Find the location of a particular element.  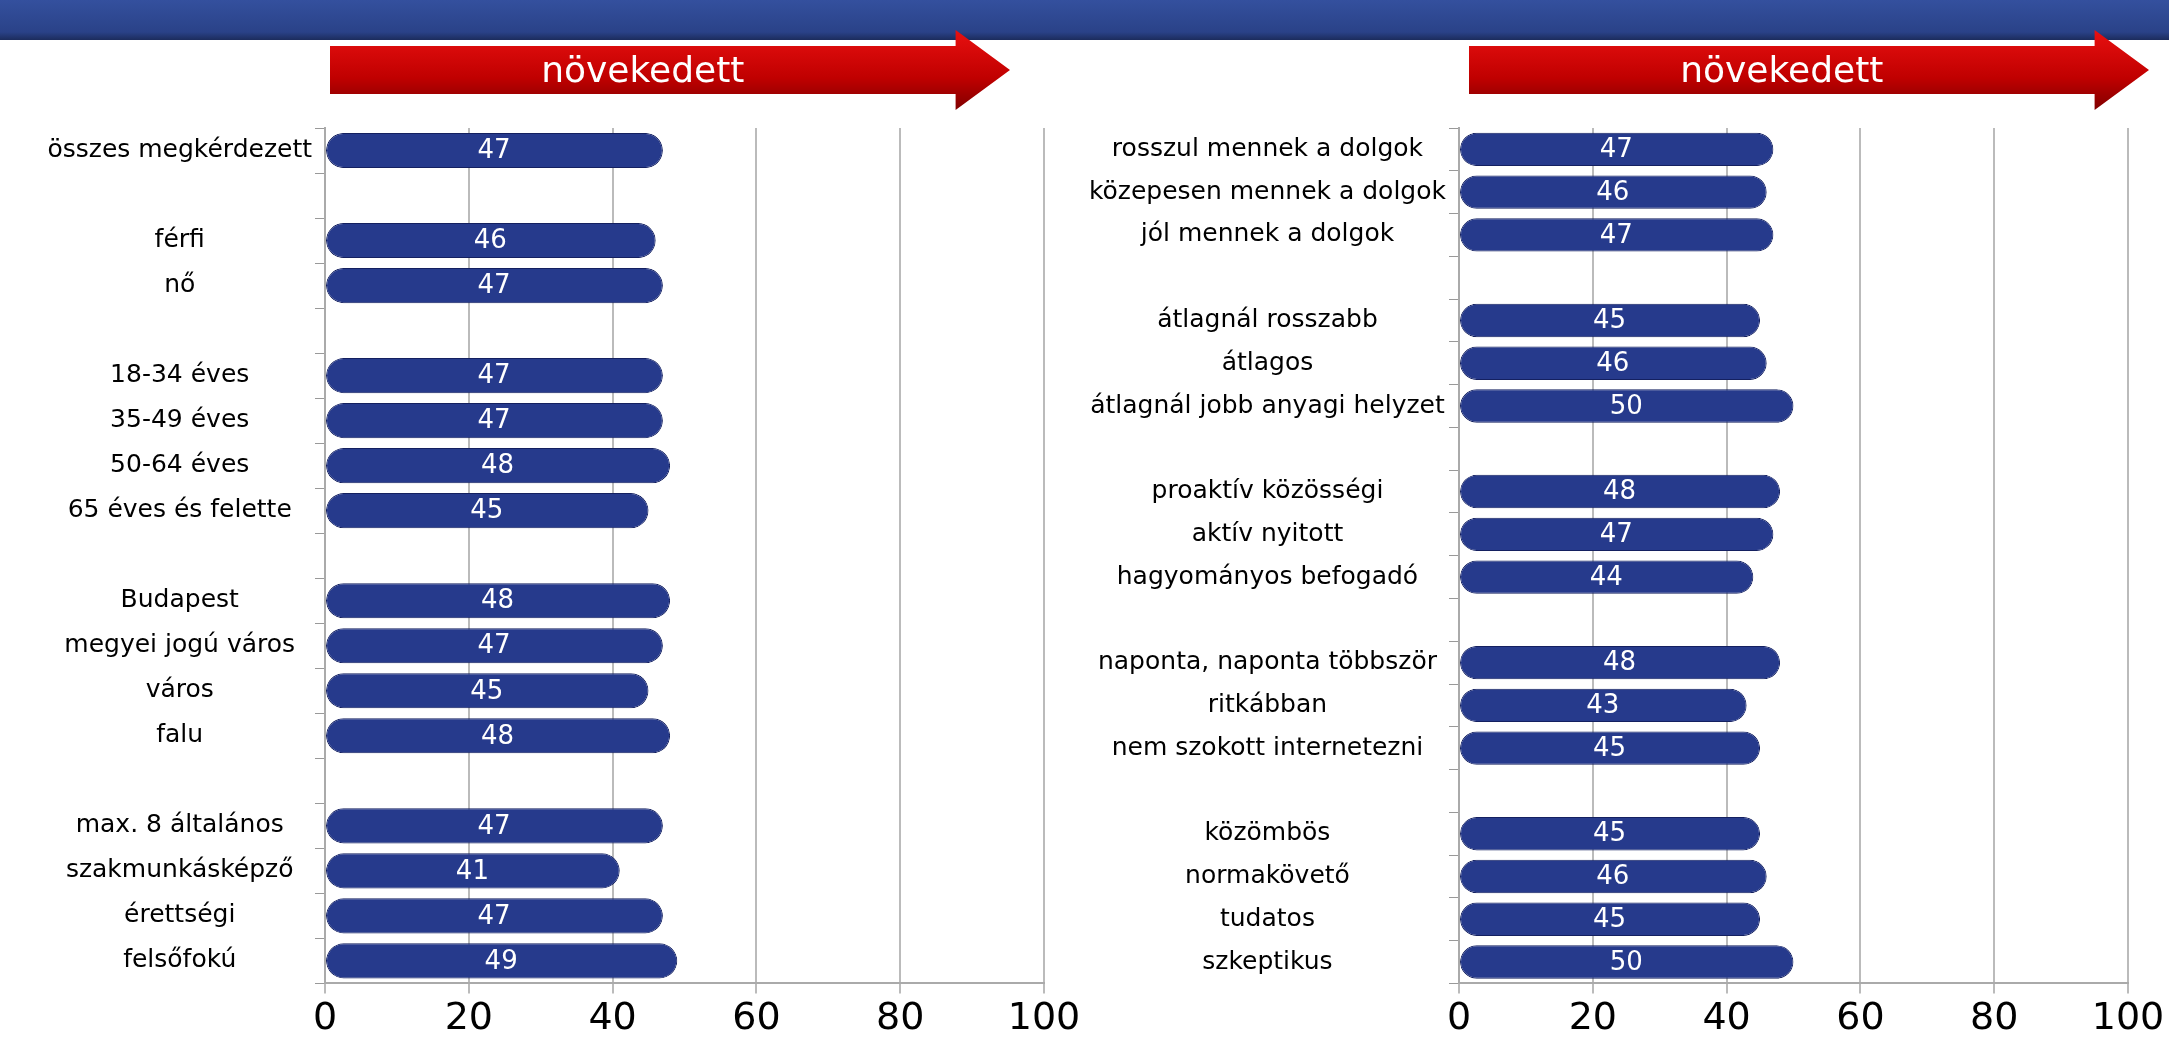

y-tick-label: férfi is located at coordinates (179, 239).